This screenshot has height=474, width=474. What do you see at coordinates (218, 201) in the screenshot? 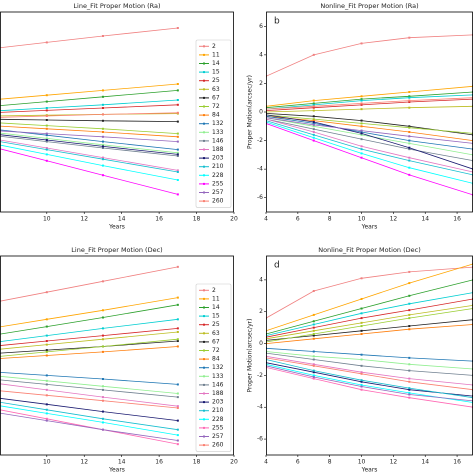
I see `legend-label: 260` at bounding box center [218, 201].